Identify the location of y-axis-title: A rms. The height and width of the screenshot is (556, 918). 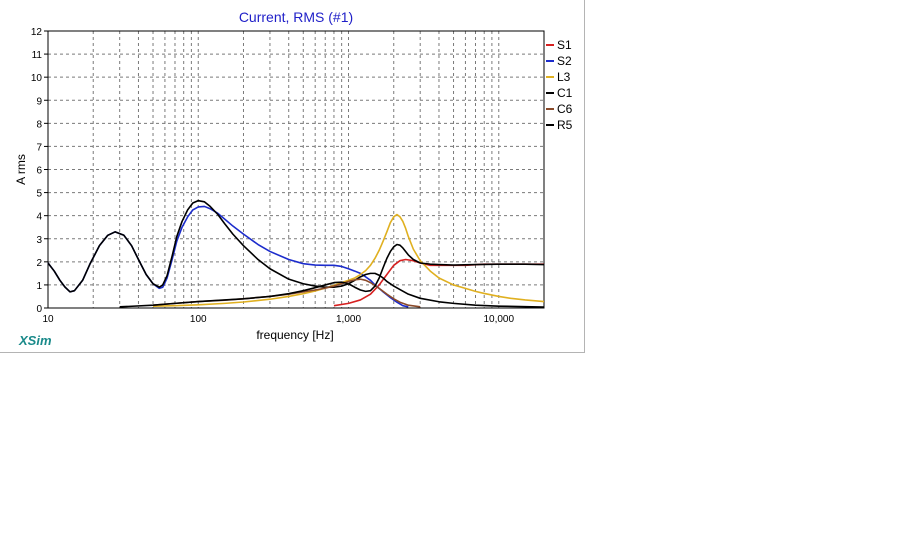
(21, 169).